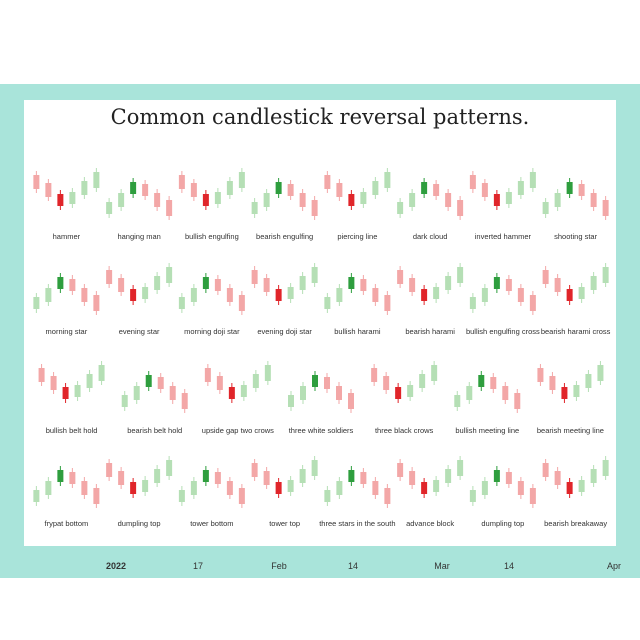 Image resolution: width=640 pixels, height=640 pixels. I want to click on pattern-label: morning doji star, so click(212, 331).